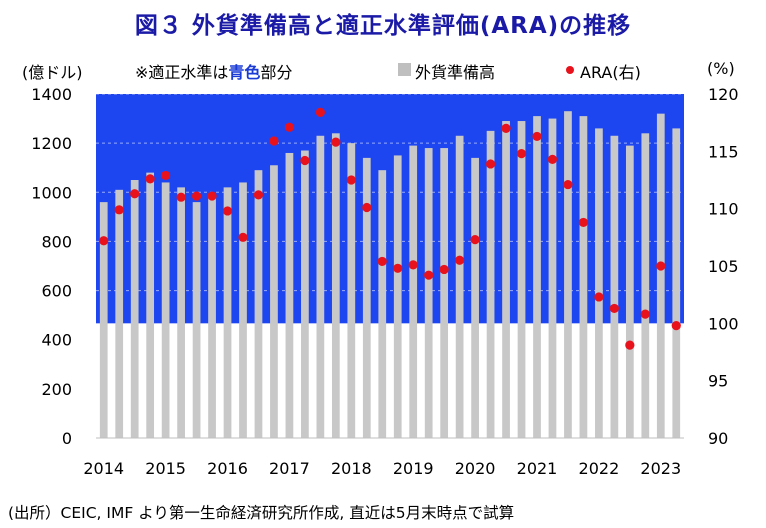 This screenshot has width=766, height=528. What do you see at coordinates (413, 468) in the screenshot?
I see `year-tick-label: 2019` at bounding box center [413, 468].